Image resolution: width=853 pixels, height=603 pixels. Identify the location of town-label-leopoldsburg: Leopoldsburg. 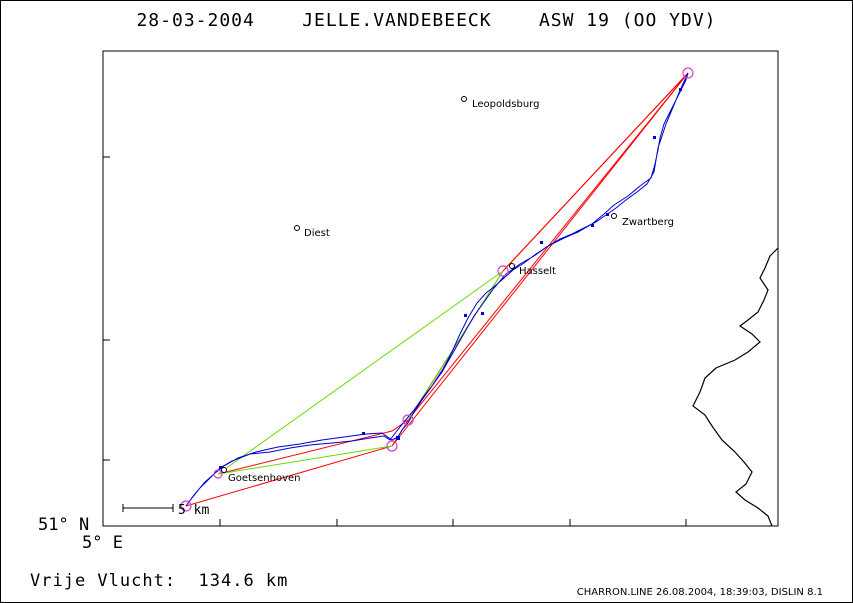
(505, 104).